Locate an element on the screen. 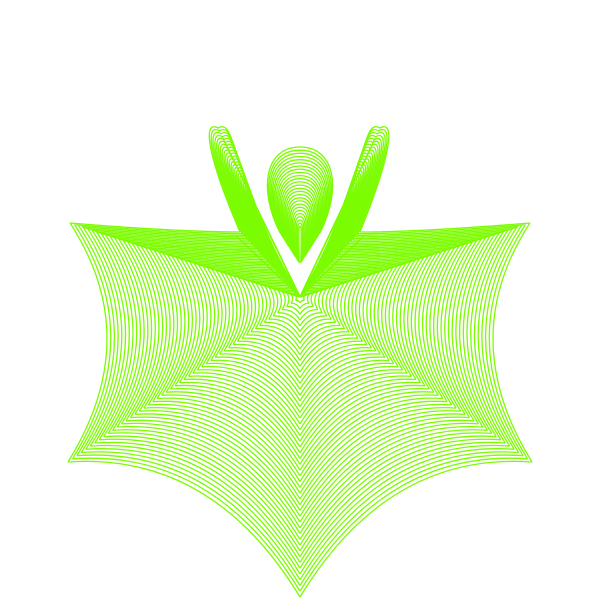 The width and height of the screenshot is (600, 600). head-loop-set is located at coordinates (300, 205).